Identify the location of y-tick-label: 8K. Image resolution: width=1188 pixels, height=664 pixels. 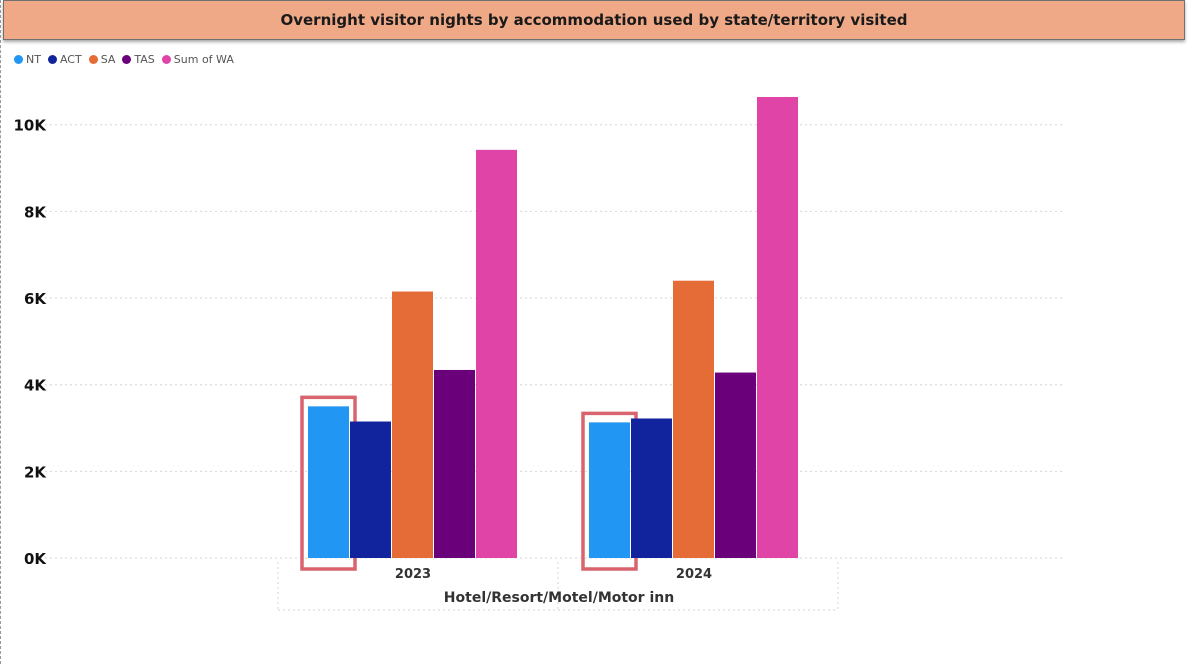
(35, 212).